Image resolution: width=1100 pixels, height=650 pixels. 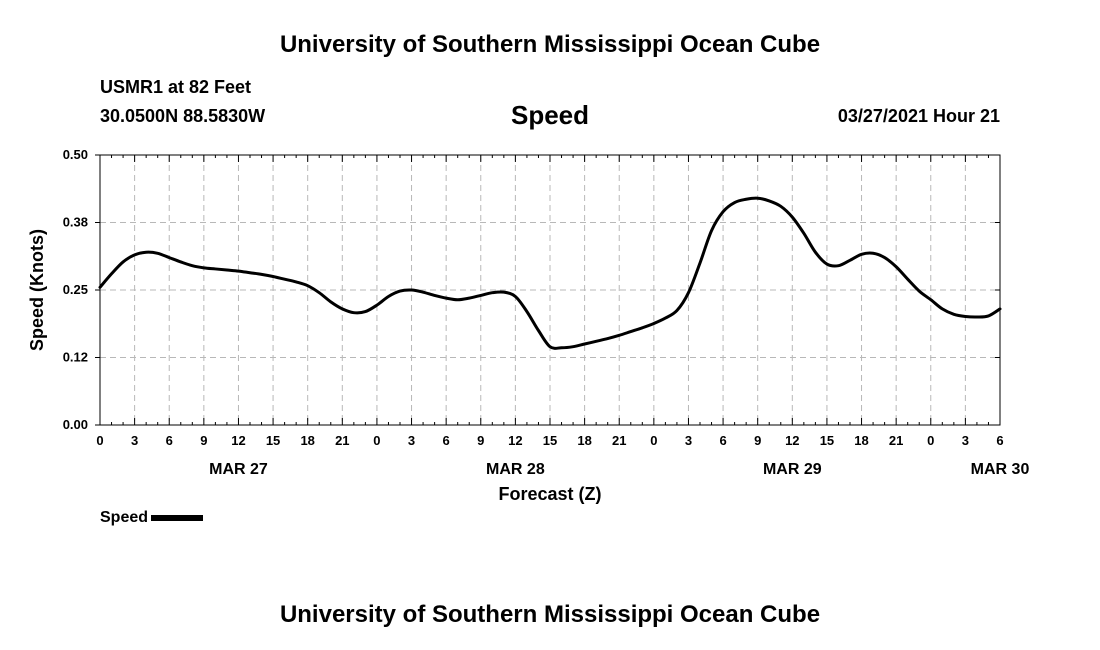 What do you see at coordinates (176, 87) in the screenshot?
I see `station-name: USMR1 at 82 Feet` at bounding box center [176, 87].